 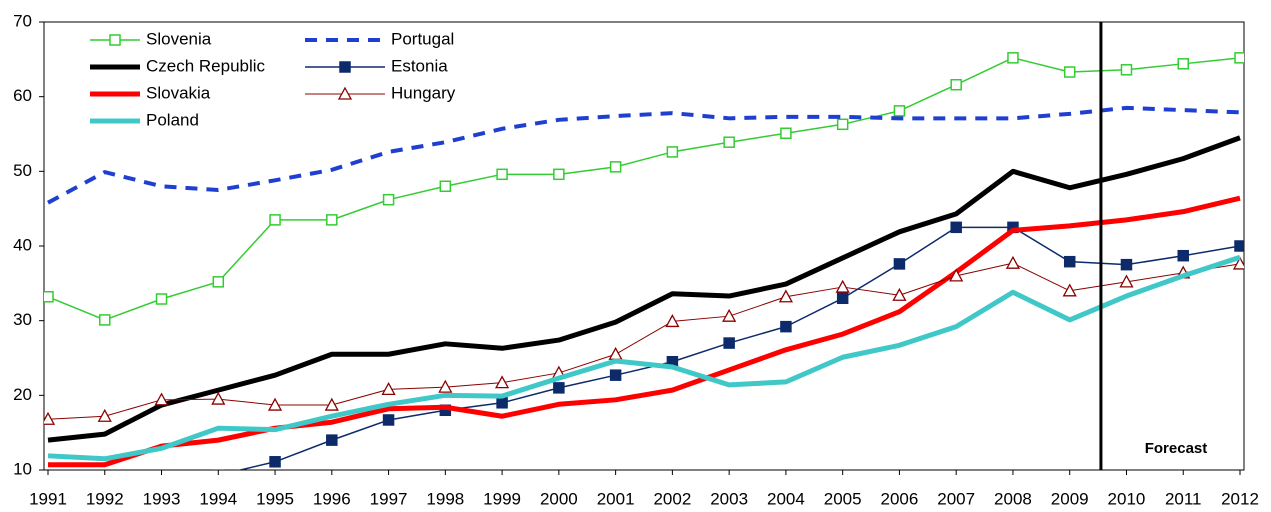 I want to click on y-tick-label: 30, so click(x=22, y=319).